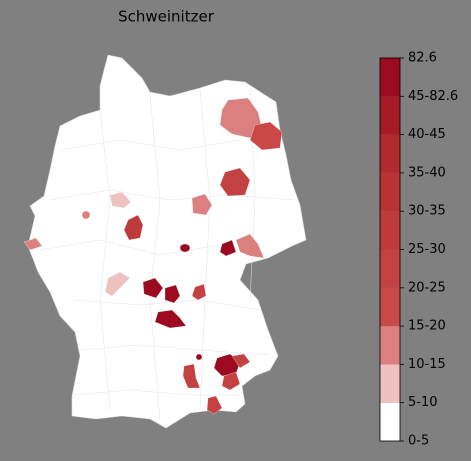  Describe the element at coordinates (422, 58) in the screenshot. I see `colorbar-label: 82.6` at that location.